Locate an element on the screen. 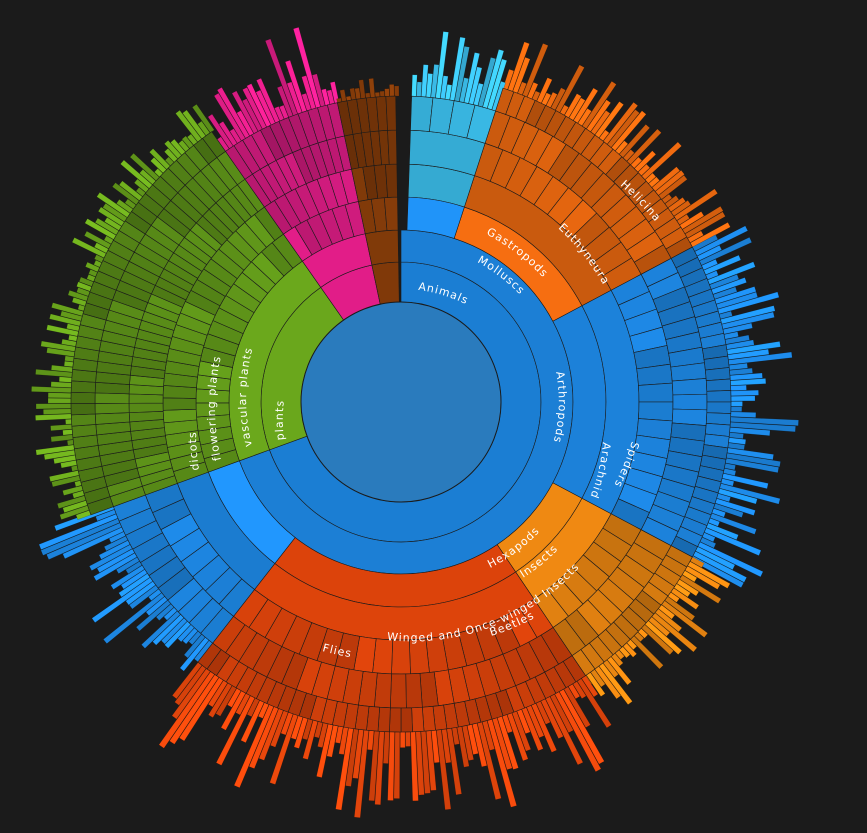  label-flowering-plants: flowering plants is located at coordinates (214, 408).